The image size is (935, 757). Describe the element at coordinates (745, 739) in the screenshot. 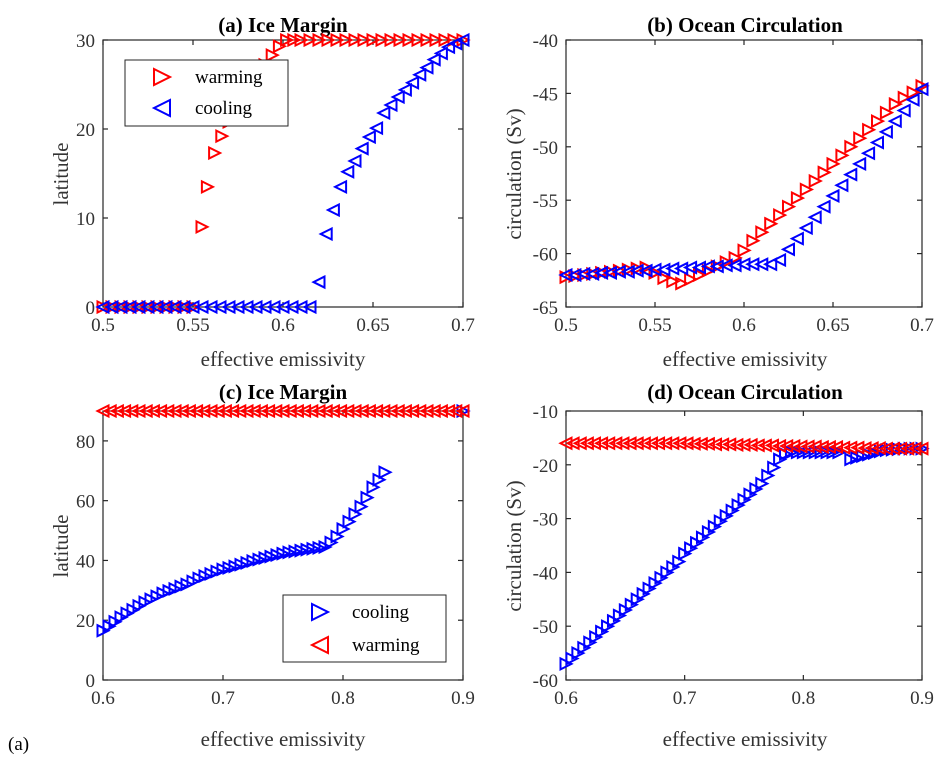

I see `panel-d-xlabel: effective emissivity` at that location.